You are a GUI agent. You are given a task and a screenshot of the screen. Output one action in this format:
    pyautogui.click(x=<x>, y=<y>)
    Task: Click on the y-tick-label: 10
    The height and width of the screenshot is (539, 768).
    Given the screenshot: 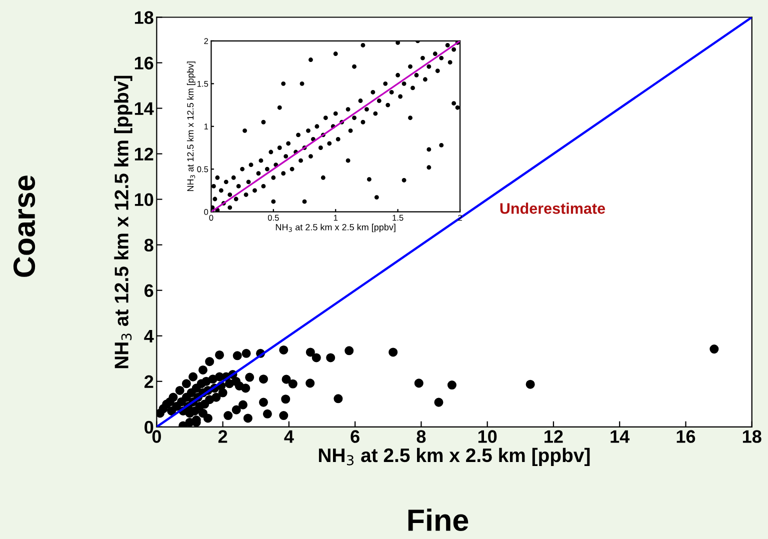 What is the action you would take?
    pyautogui.click(x=144, y=199)
    